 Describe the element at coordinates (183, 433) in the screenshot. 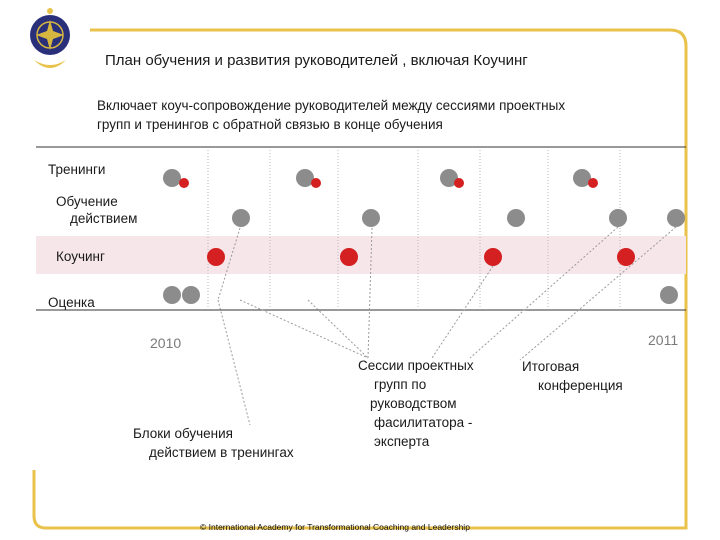

I see `note-line: Блоки обучения` at that location.